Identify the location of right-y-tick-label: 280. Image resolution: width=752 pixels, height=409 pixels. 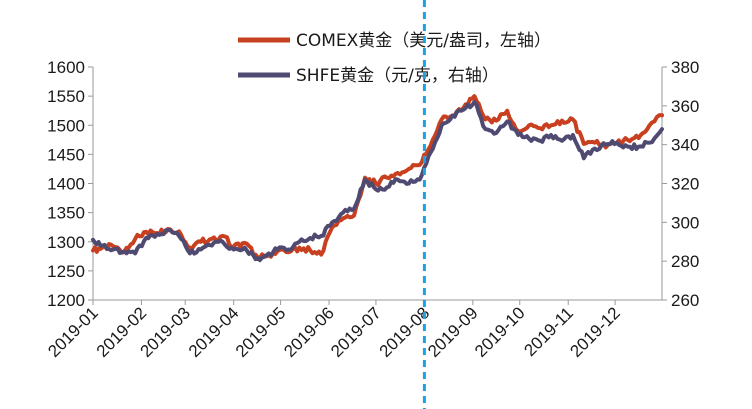
(685, 261).